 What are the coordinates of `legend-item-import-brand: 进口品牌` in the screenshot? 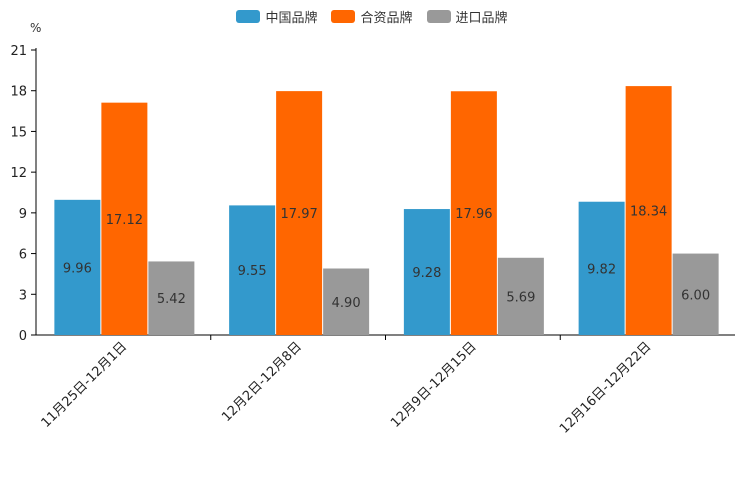 It's located at (467, 16).